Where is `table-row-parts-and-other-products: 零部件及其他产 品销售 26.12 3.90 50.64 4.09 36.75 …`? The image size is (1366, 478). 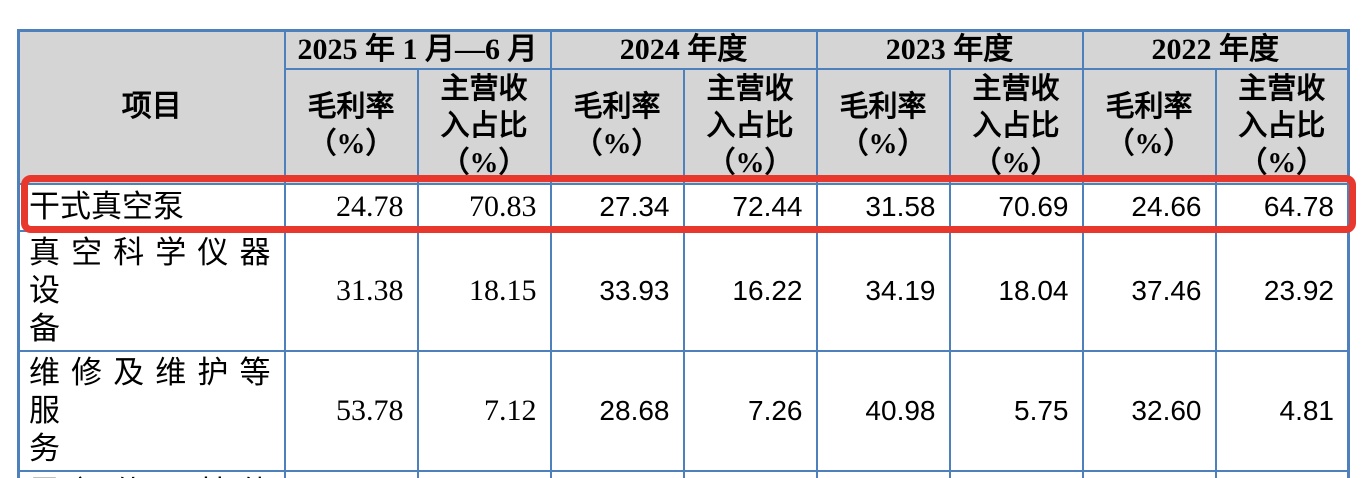
table-row-parts-and-other-products: 零部件及其他产 品销售 26.12 3.90 50.64 4.09 36.75 … is located at coordinates (683, 473).